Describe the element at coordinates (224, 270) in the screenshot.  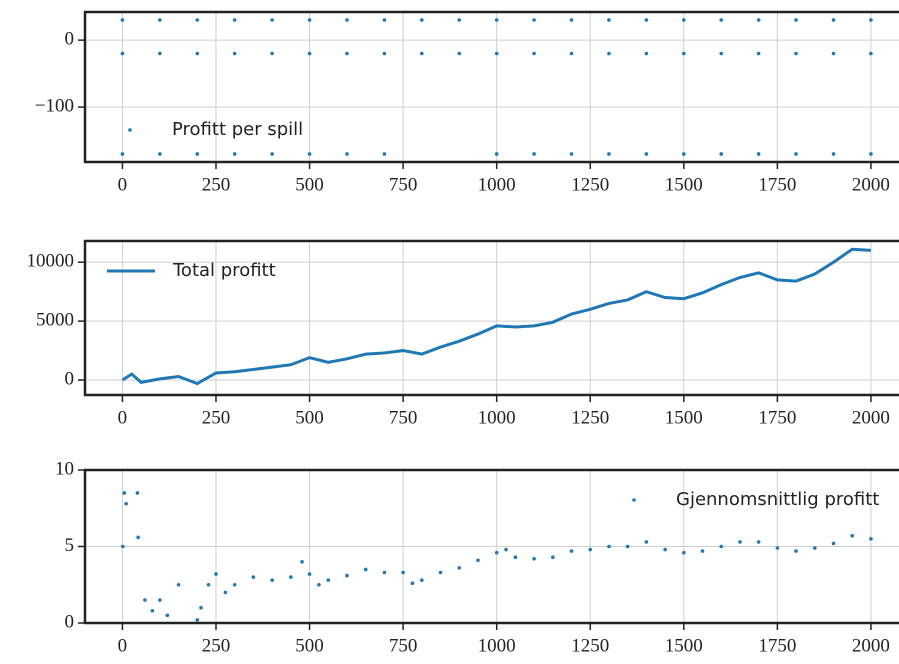
I see `legend-label: Total profitt` at that location.